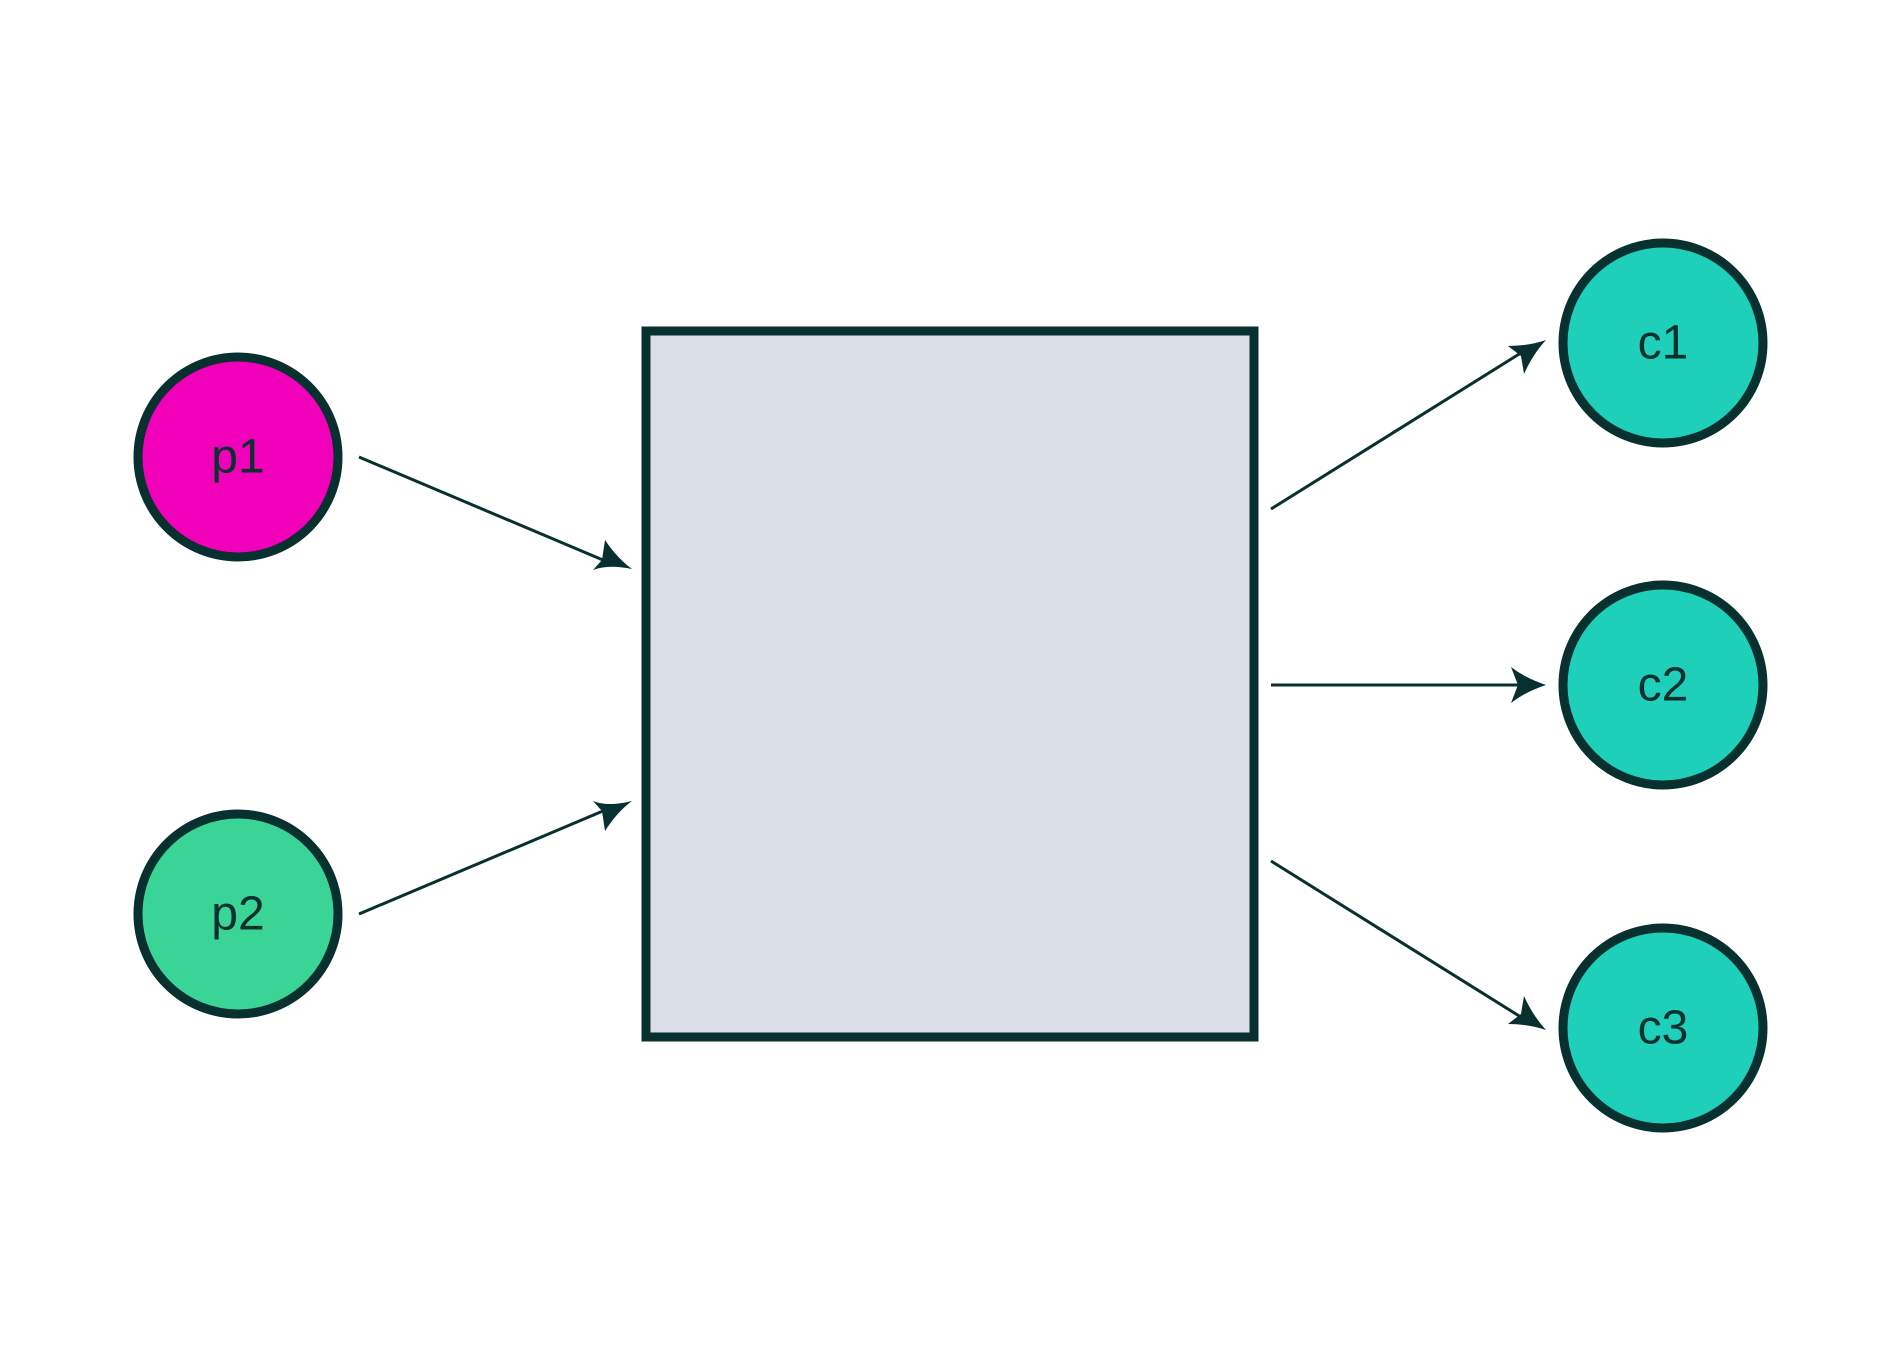  What do you see at coordinates (495, 858) in the screenshot?
I see `edge-p2-to-box` at bounding box center [495, 858].